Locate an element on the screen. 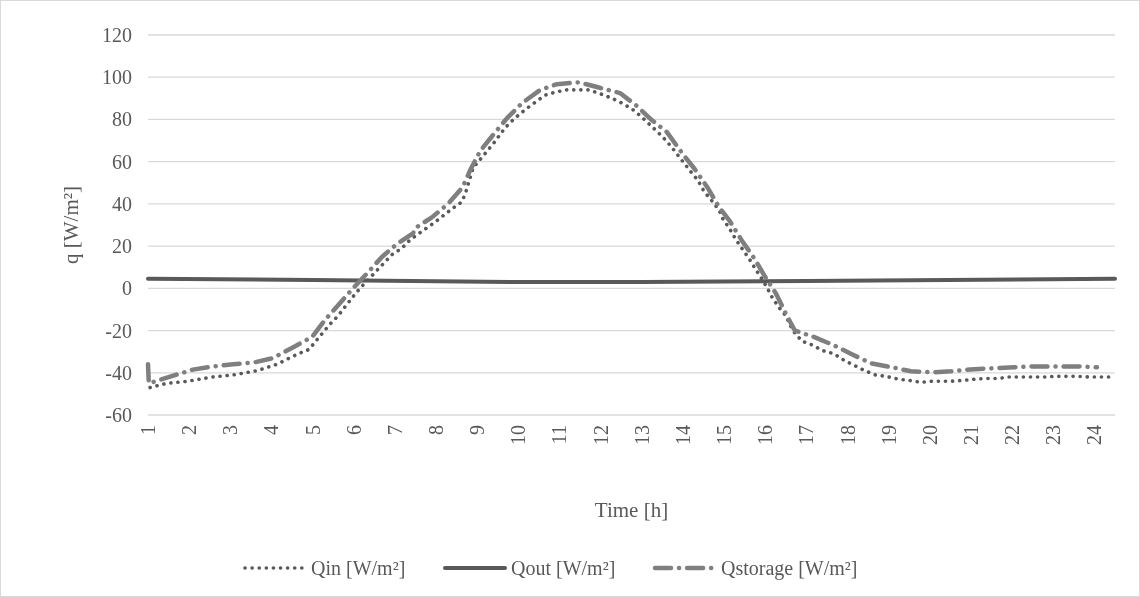  x-tick-label: 10 is located at coordinates (518, 435).